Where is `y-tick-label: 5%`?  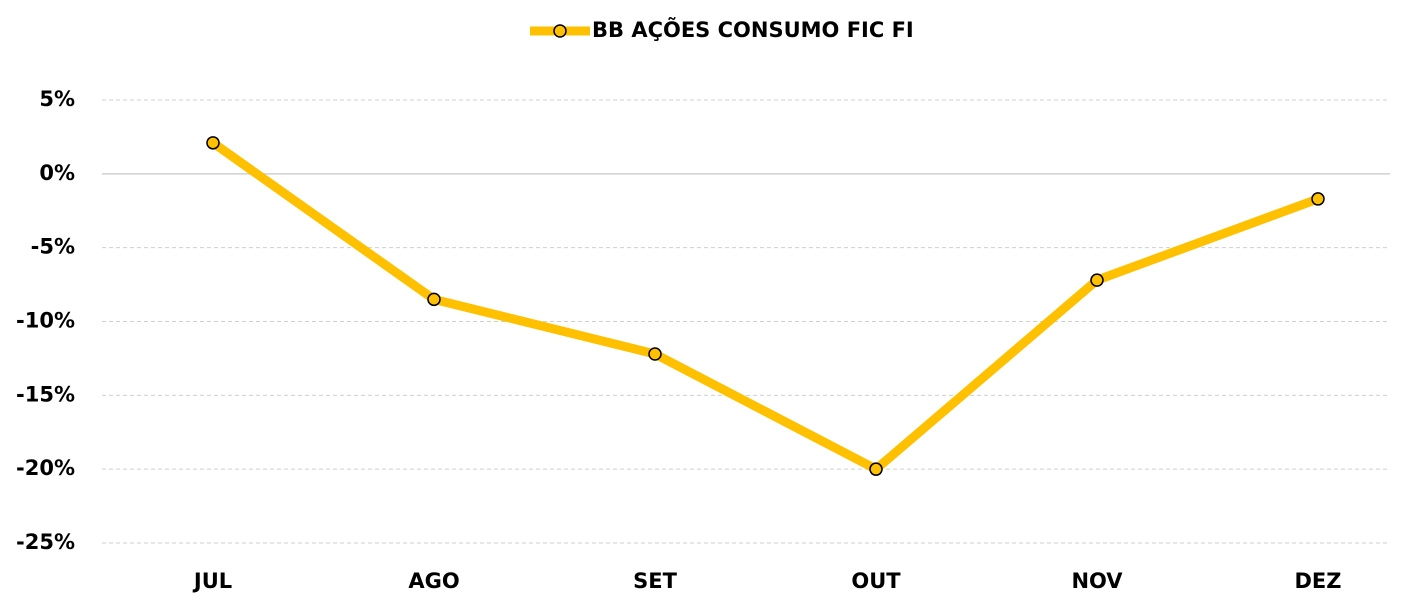
y-tick-label: 5% is located at coordinates (57, 99).